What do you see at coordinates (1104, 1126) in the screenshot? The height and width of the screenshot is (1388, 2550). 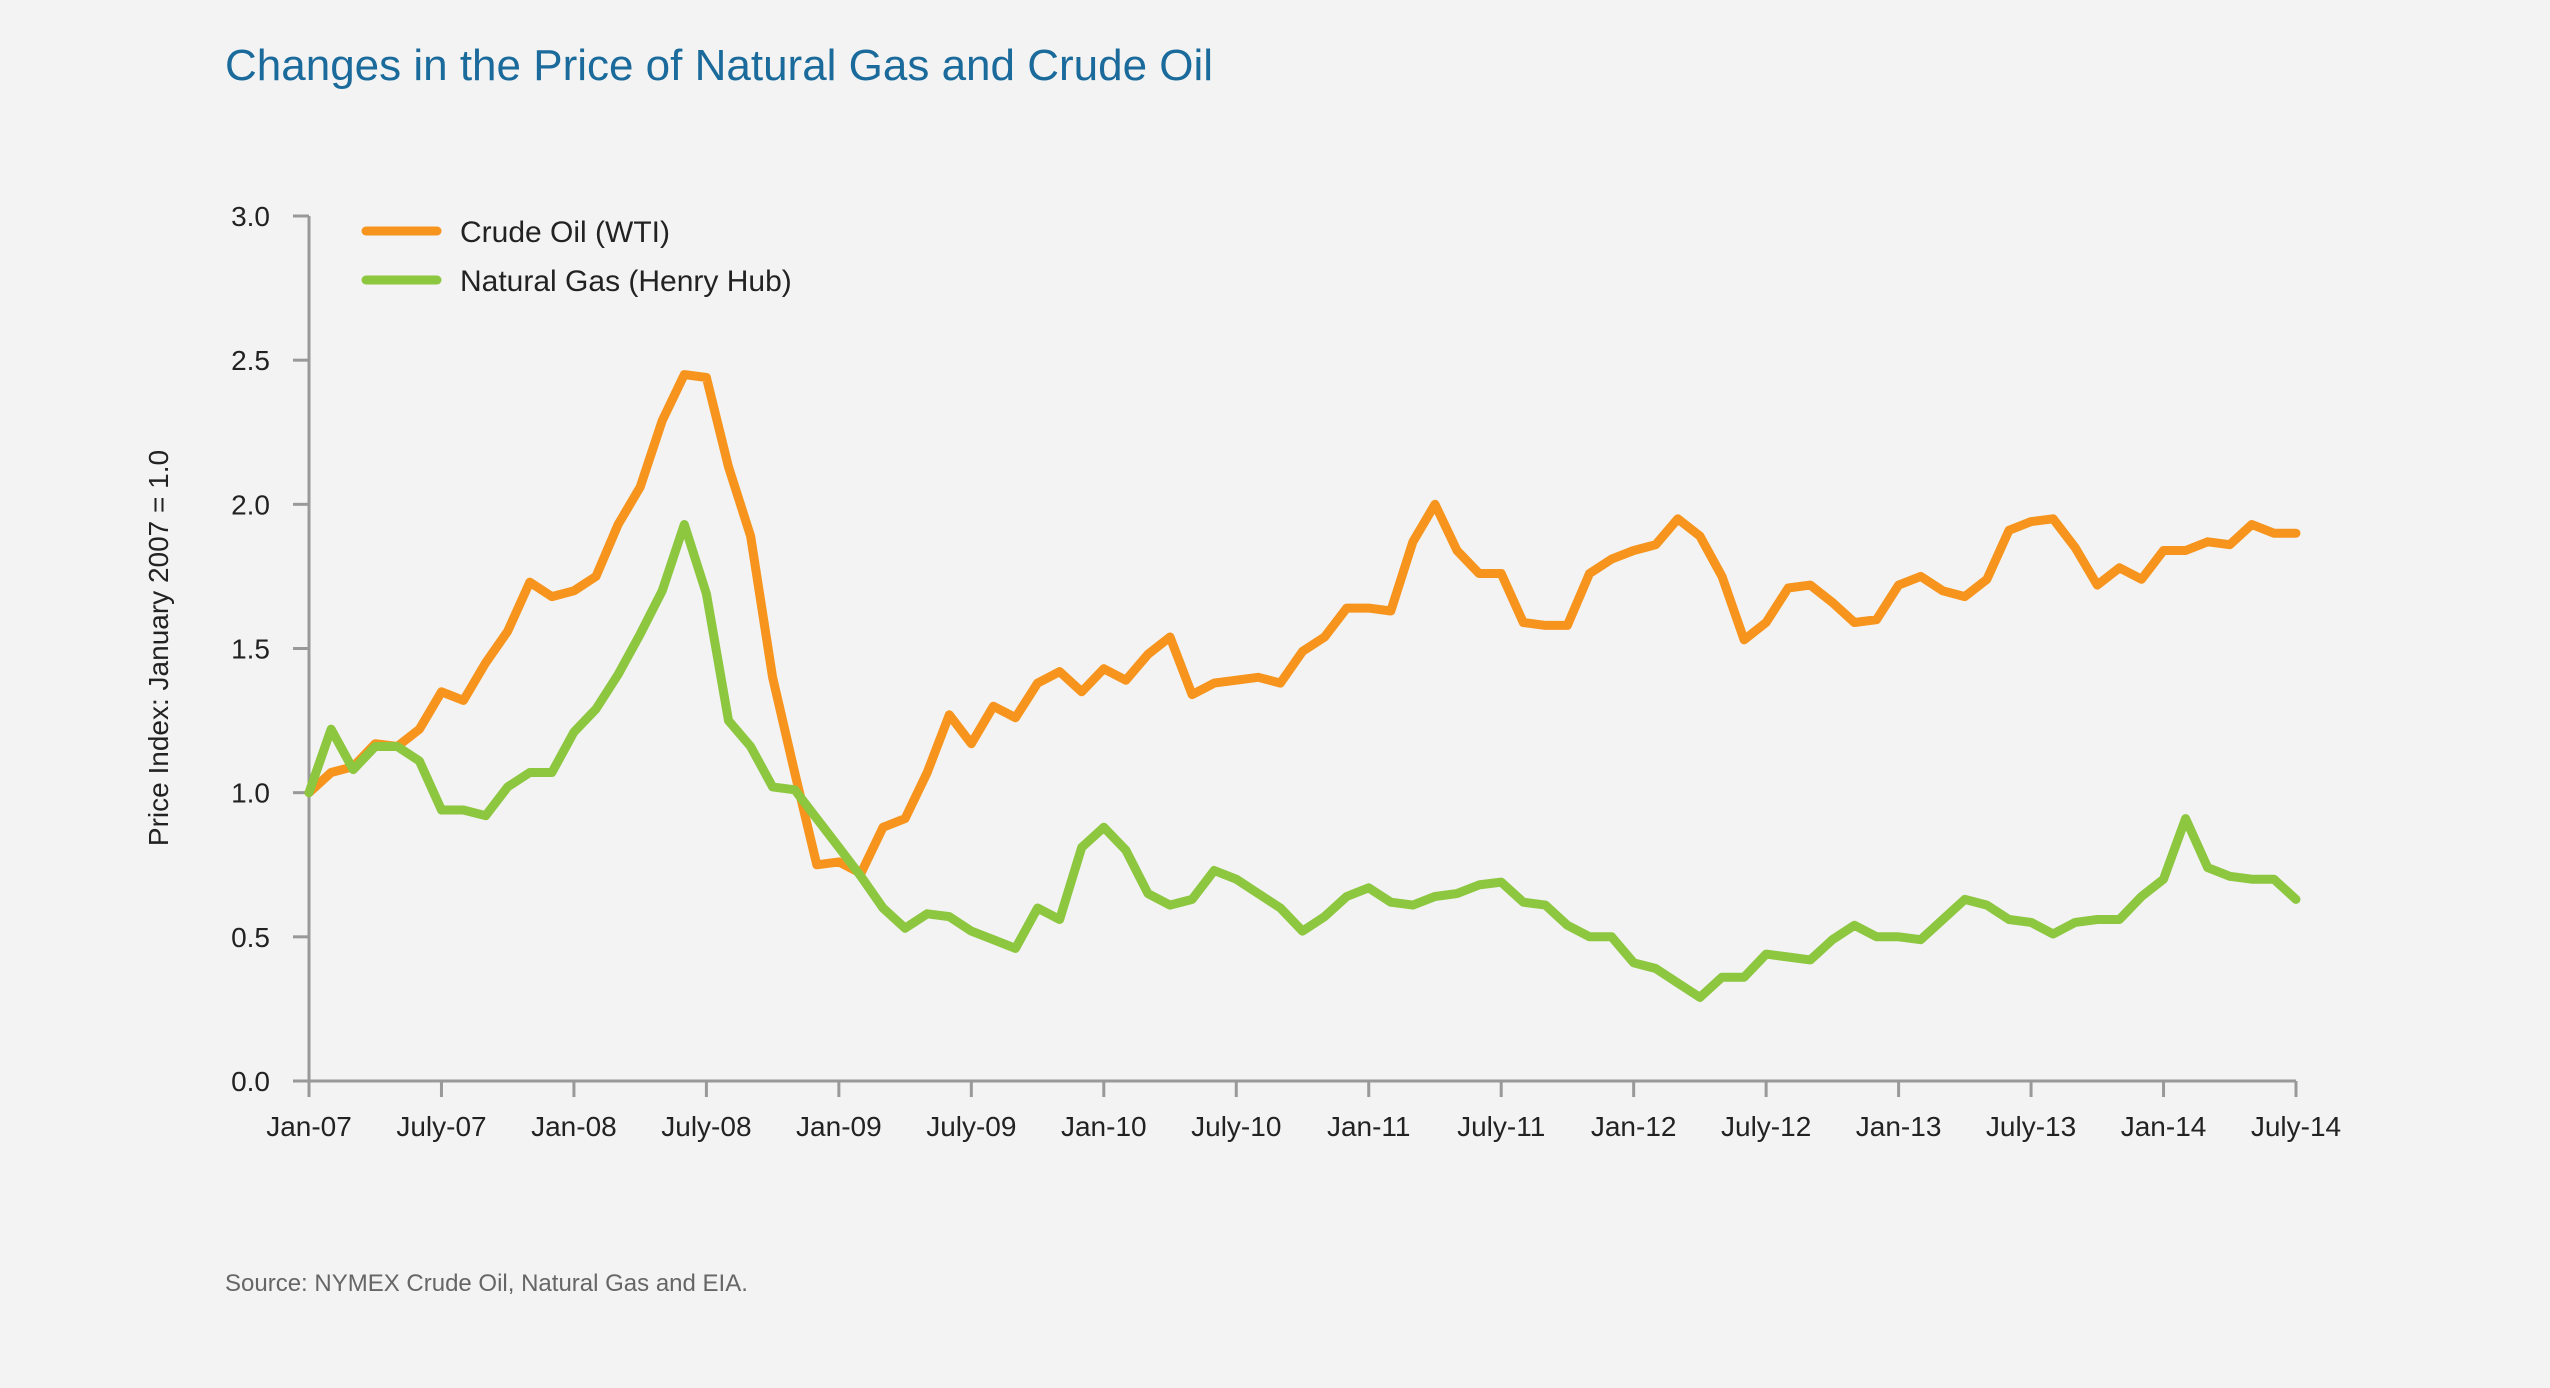 I see `x-tick-label: Jan-10` at bounding box center [1104, 1126].